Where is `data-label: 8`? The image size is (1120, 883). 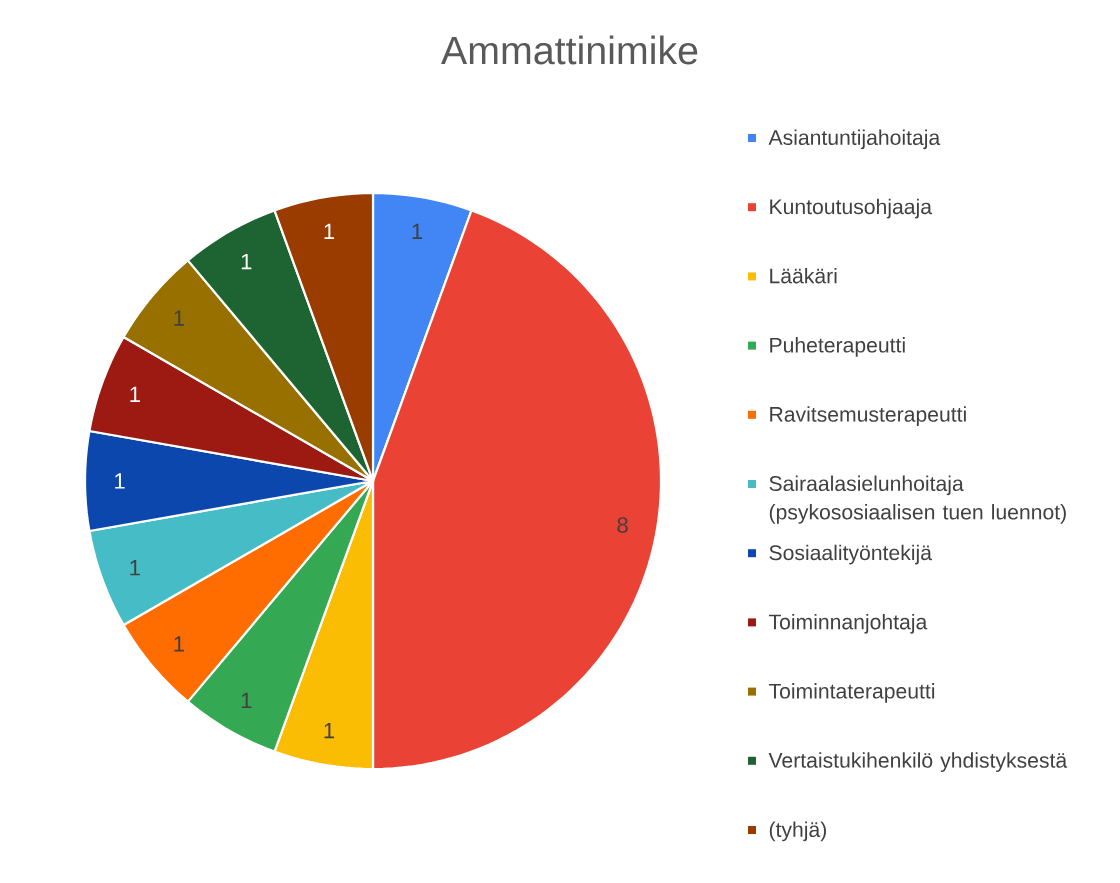 data-label: 8 is located at coordinates (622, 525).